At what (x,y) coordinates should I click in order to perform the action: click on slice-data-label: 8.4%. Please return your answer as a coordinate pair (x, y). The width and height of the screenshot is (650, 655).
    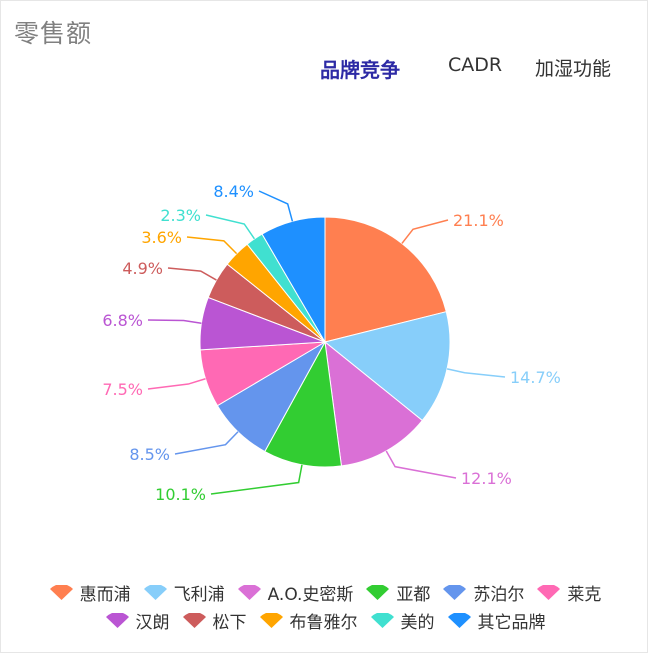
    Looking at the image, I should click on (233, 191).